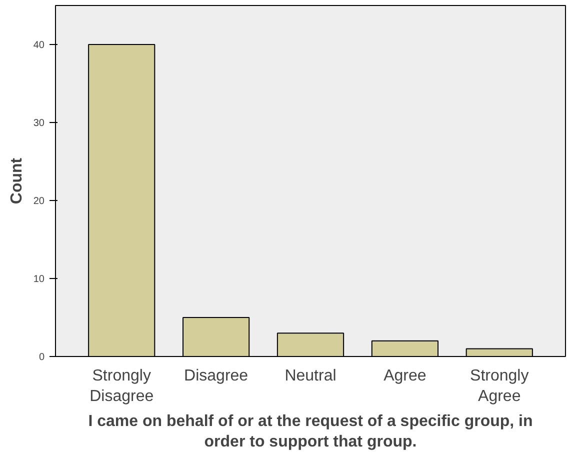 This screenshot has width=567, height=453. I want to click on y-tick-label: 0, so click(41, 357).